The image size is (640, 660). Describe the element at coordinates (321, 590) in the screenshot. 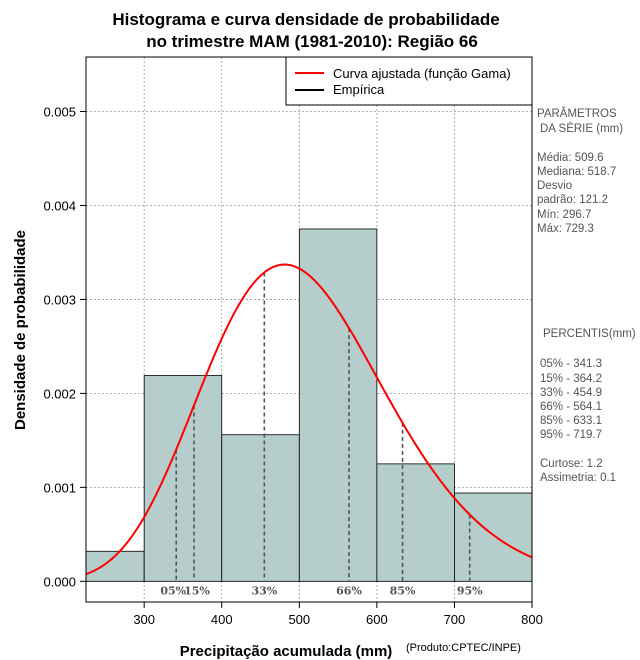

I see `percentile-labels: 05%15% 33% 66% 85% 95%` at that location.